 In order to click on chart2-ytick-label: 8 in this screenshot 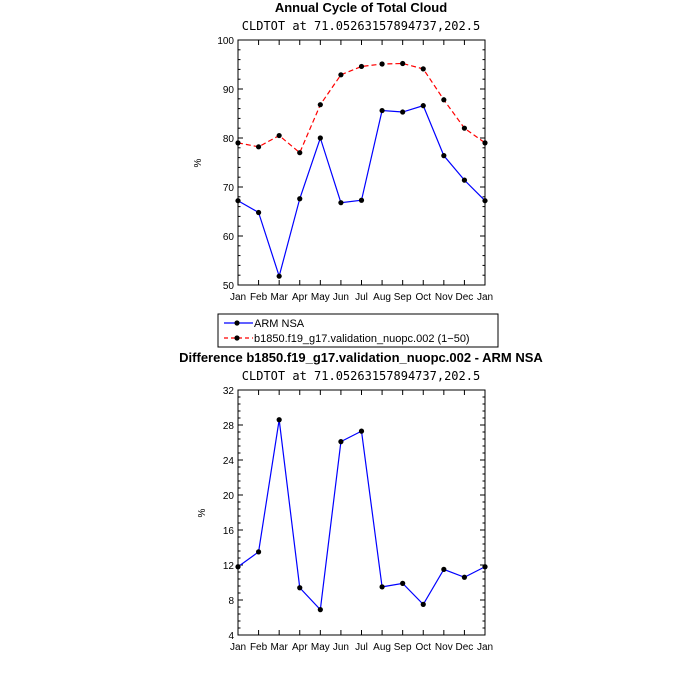, I will do `click(231, 601)`.